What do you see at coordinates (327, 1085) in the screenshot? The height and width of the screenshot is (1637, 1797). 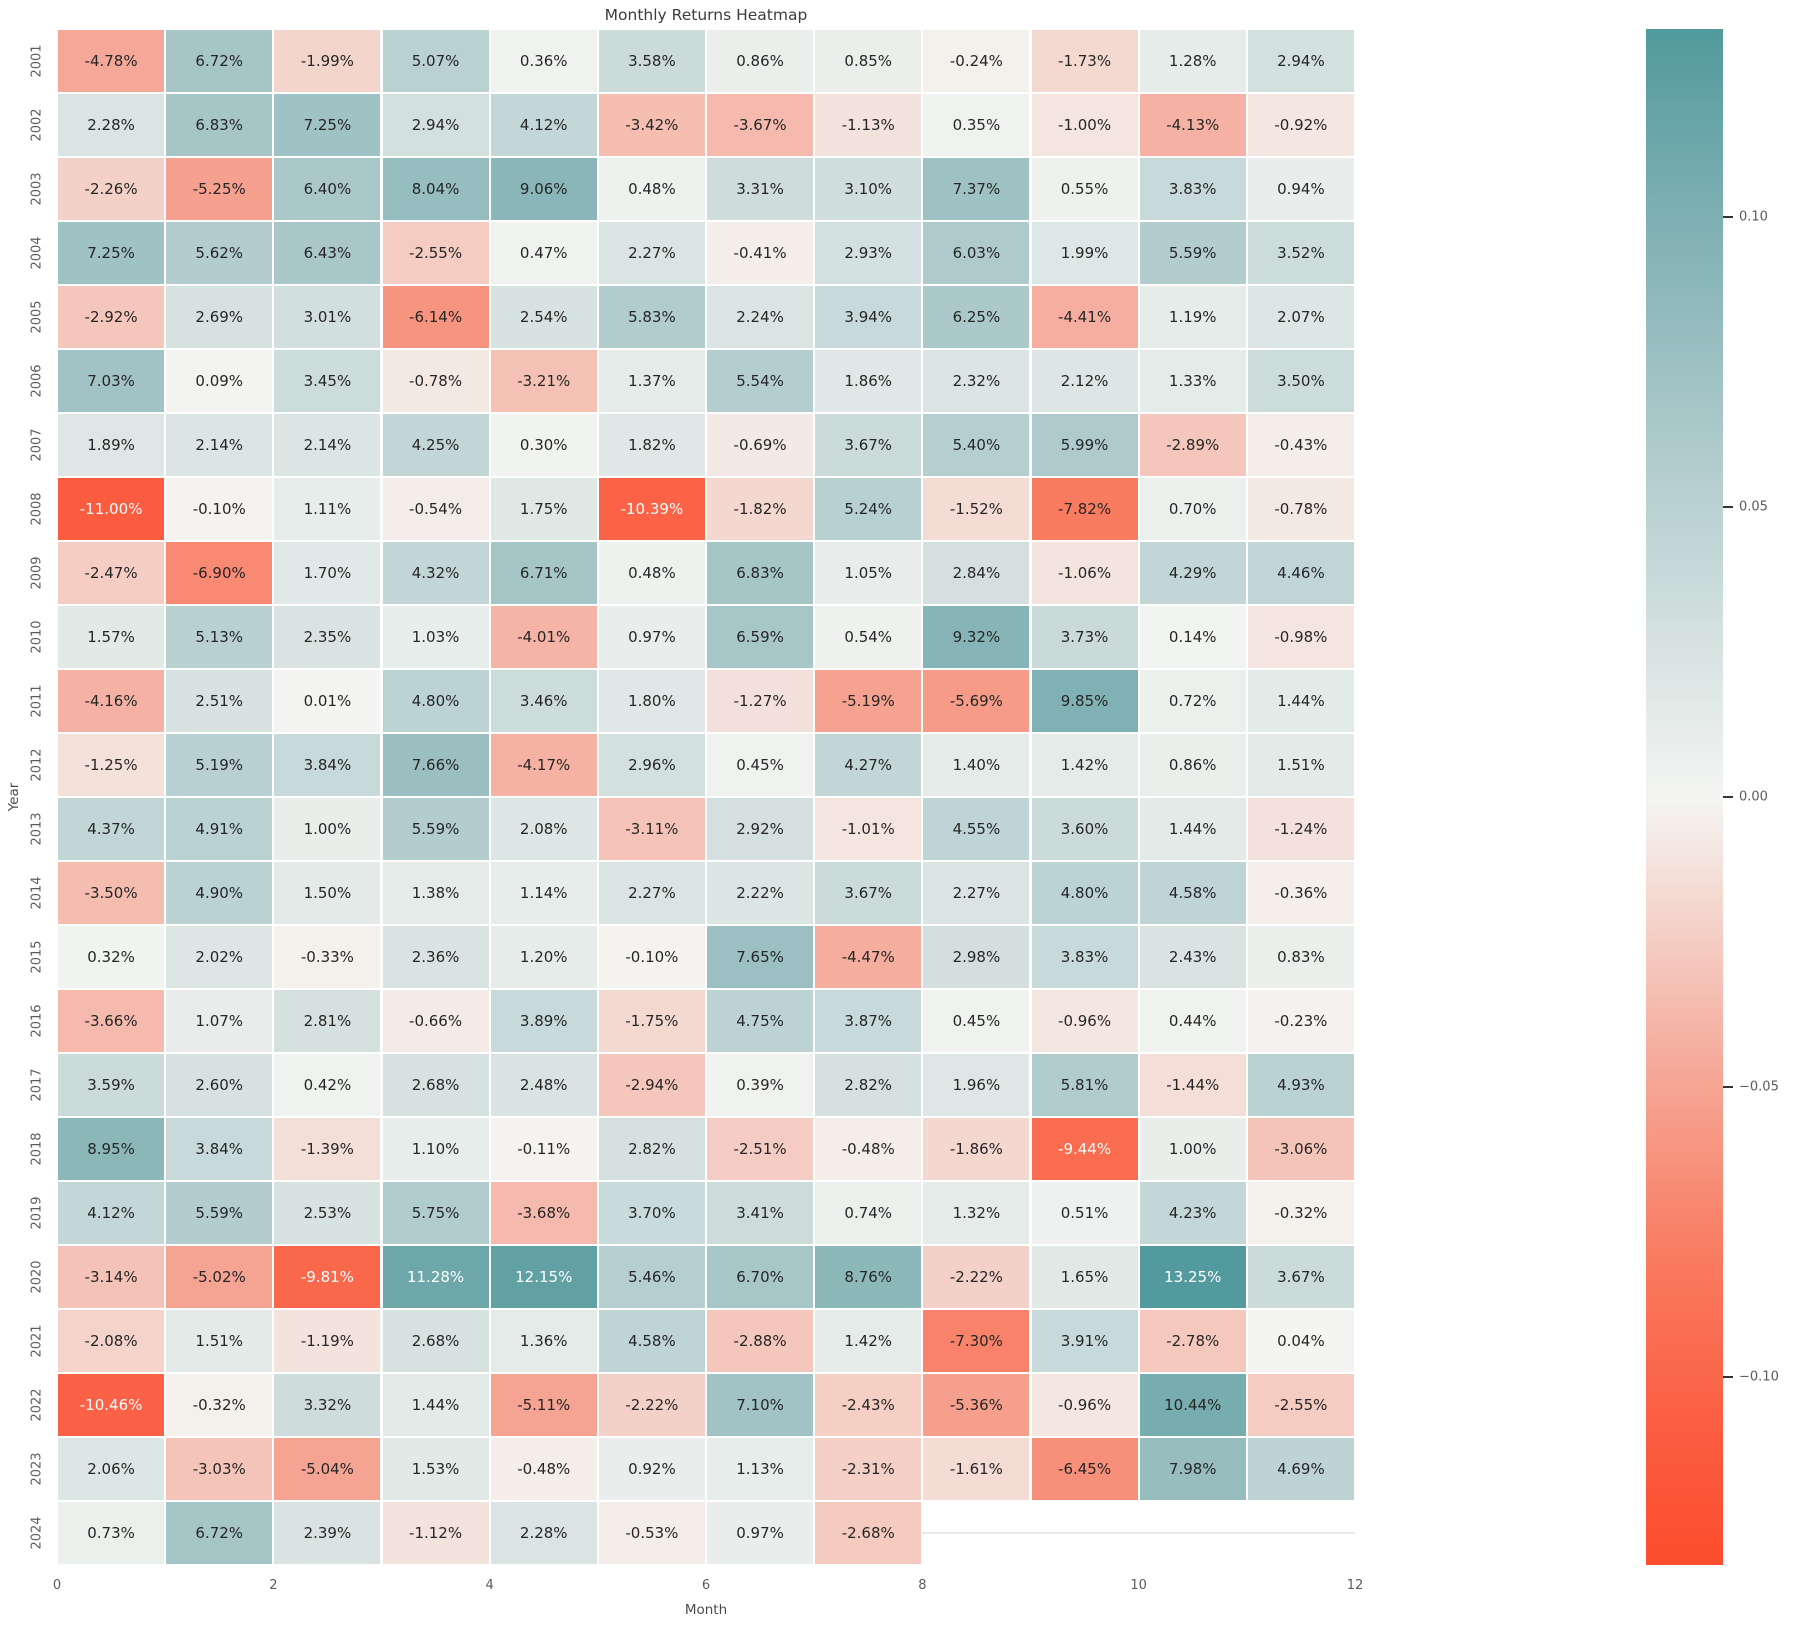 I see `heatmap-cell: 0.42%` at bounding box center [327, 1085].